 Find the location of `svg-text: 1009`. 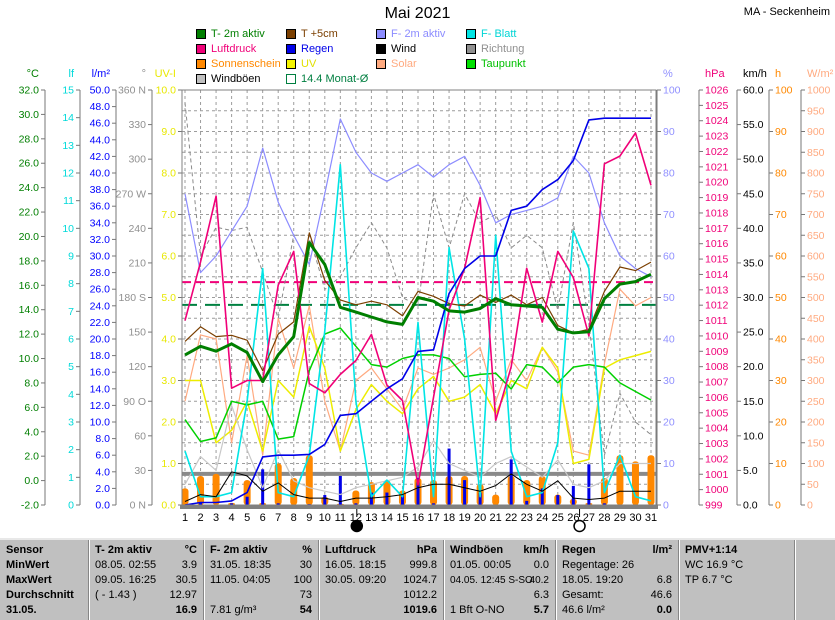

svg-text: 1009 is located at coordinates (717, 352).